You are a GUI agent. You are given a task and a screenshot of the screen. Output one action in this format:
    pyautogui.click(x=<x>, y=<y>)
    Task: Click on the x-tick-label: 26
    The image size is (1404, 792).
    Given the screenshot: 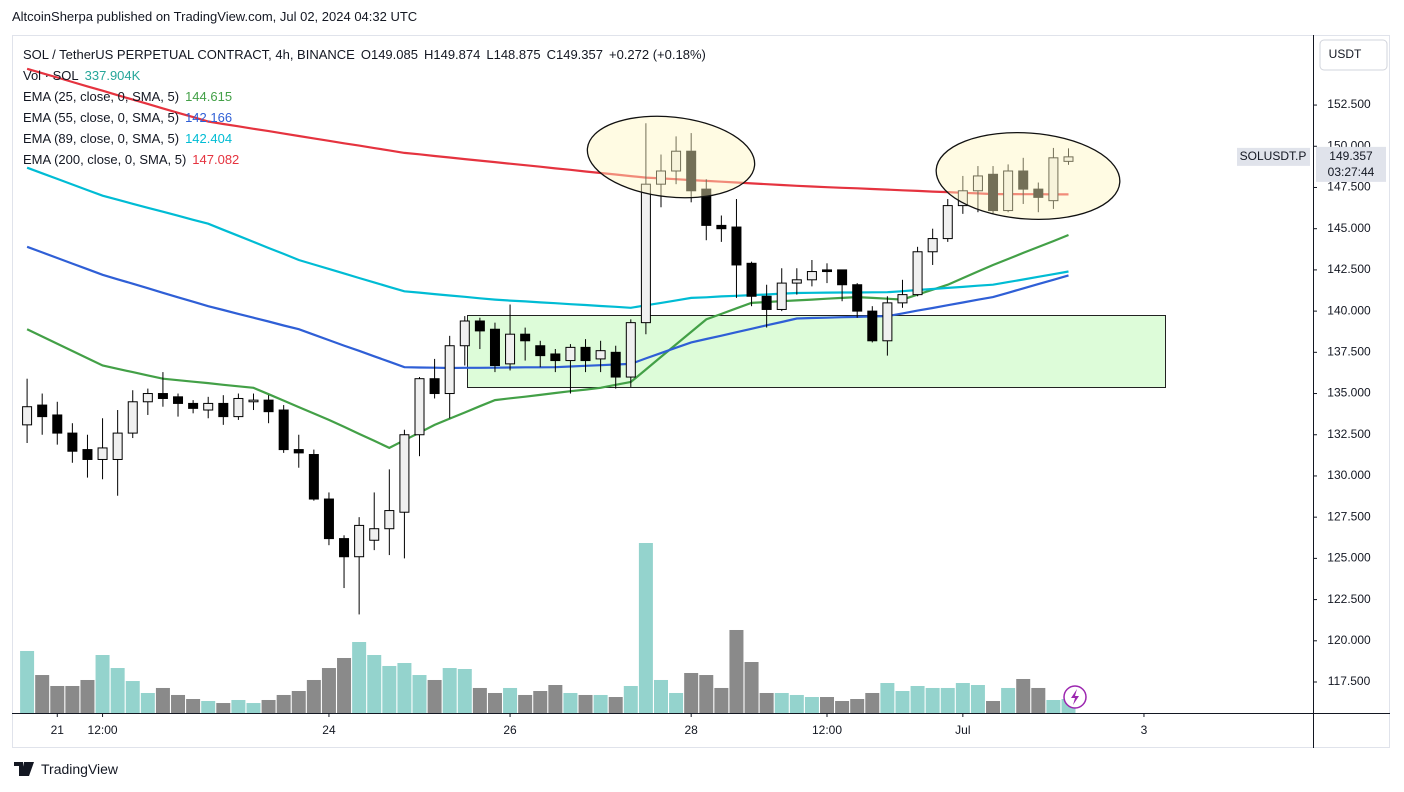 What is the action you would take?
    pyautogui.click(x=510, y=730)
    